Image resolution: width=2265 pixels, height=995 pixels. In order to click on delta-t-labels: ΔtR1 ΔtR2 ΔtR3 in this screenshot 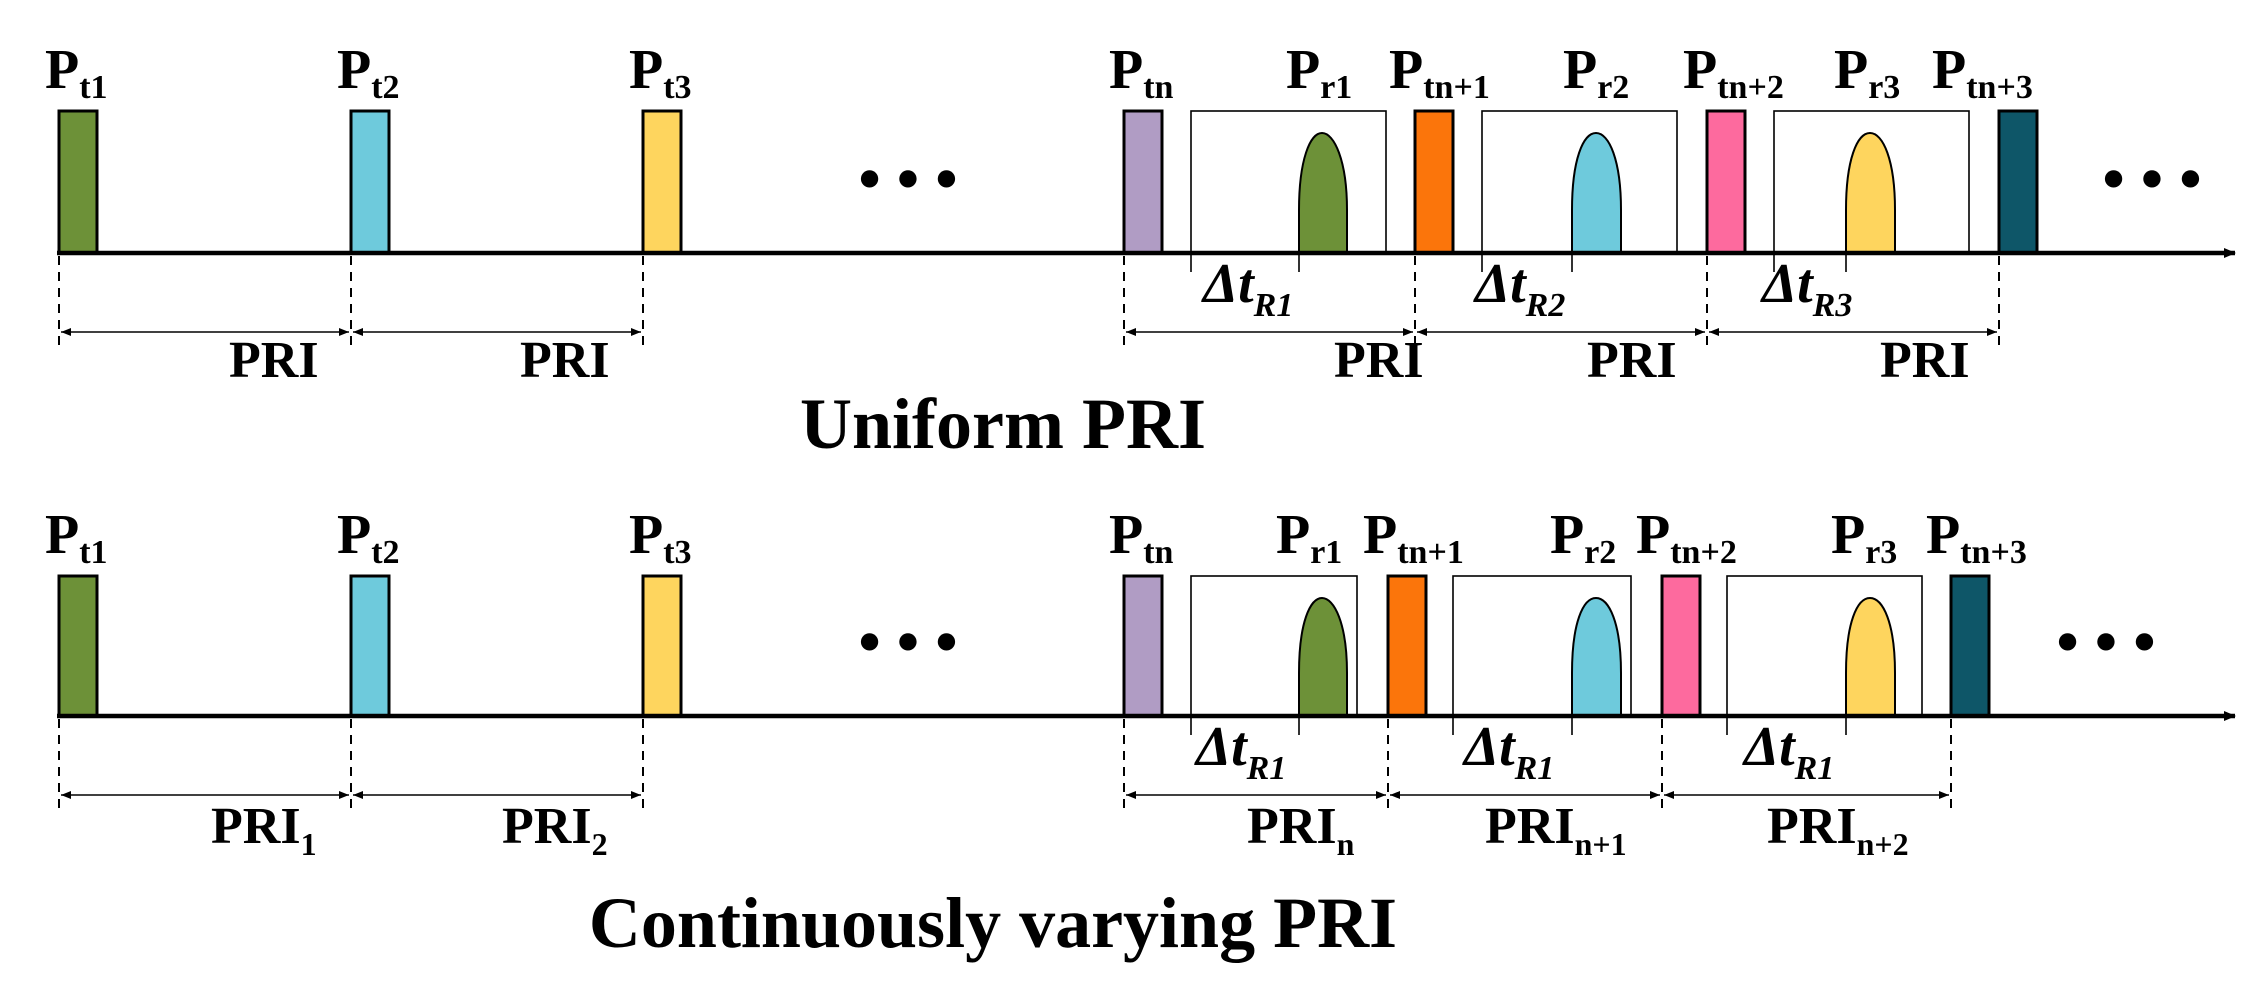, I will do `click(1526, 288)`.